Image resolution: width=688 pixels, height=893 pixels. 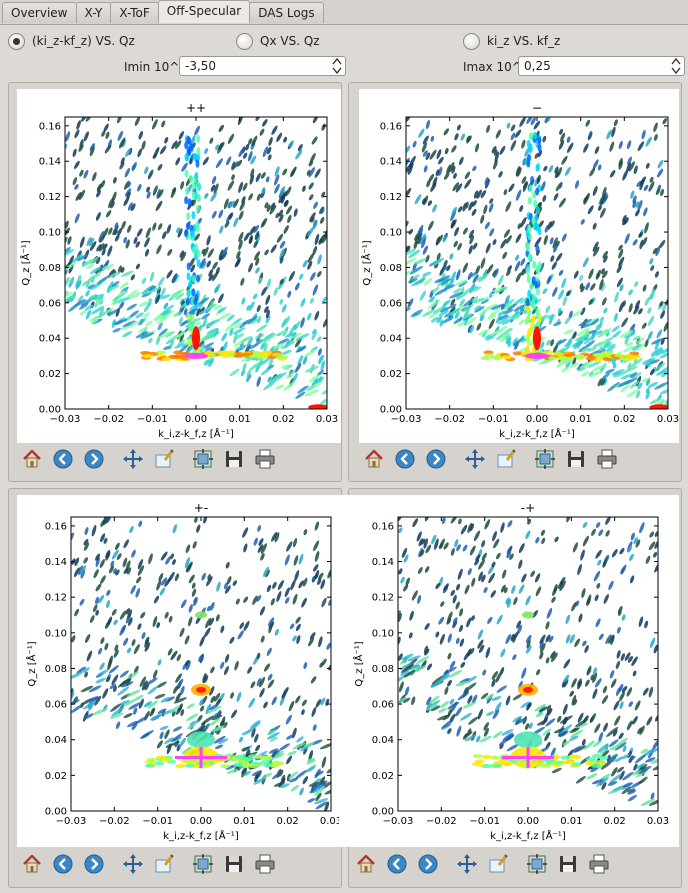 I want to click on configure-subplots-icon, so click(x=537, y=865).